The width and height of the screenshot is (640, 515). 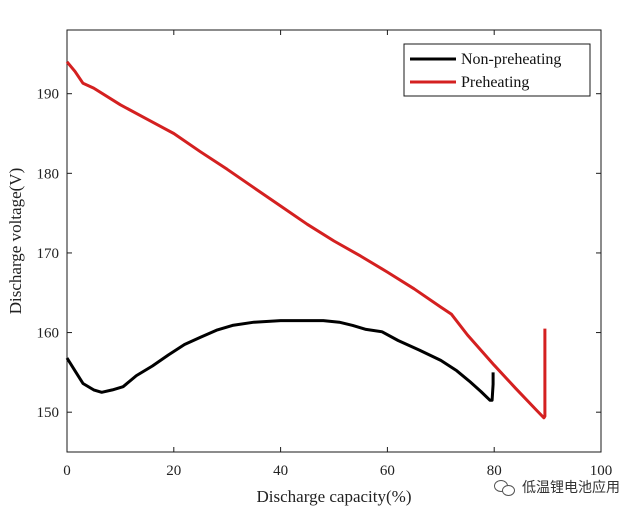 I want to click on legend-box, so click(x=497, y=70).